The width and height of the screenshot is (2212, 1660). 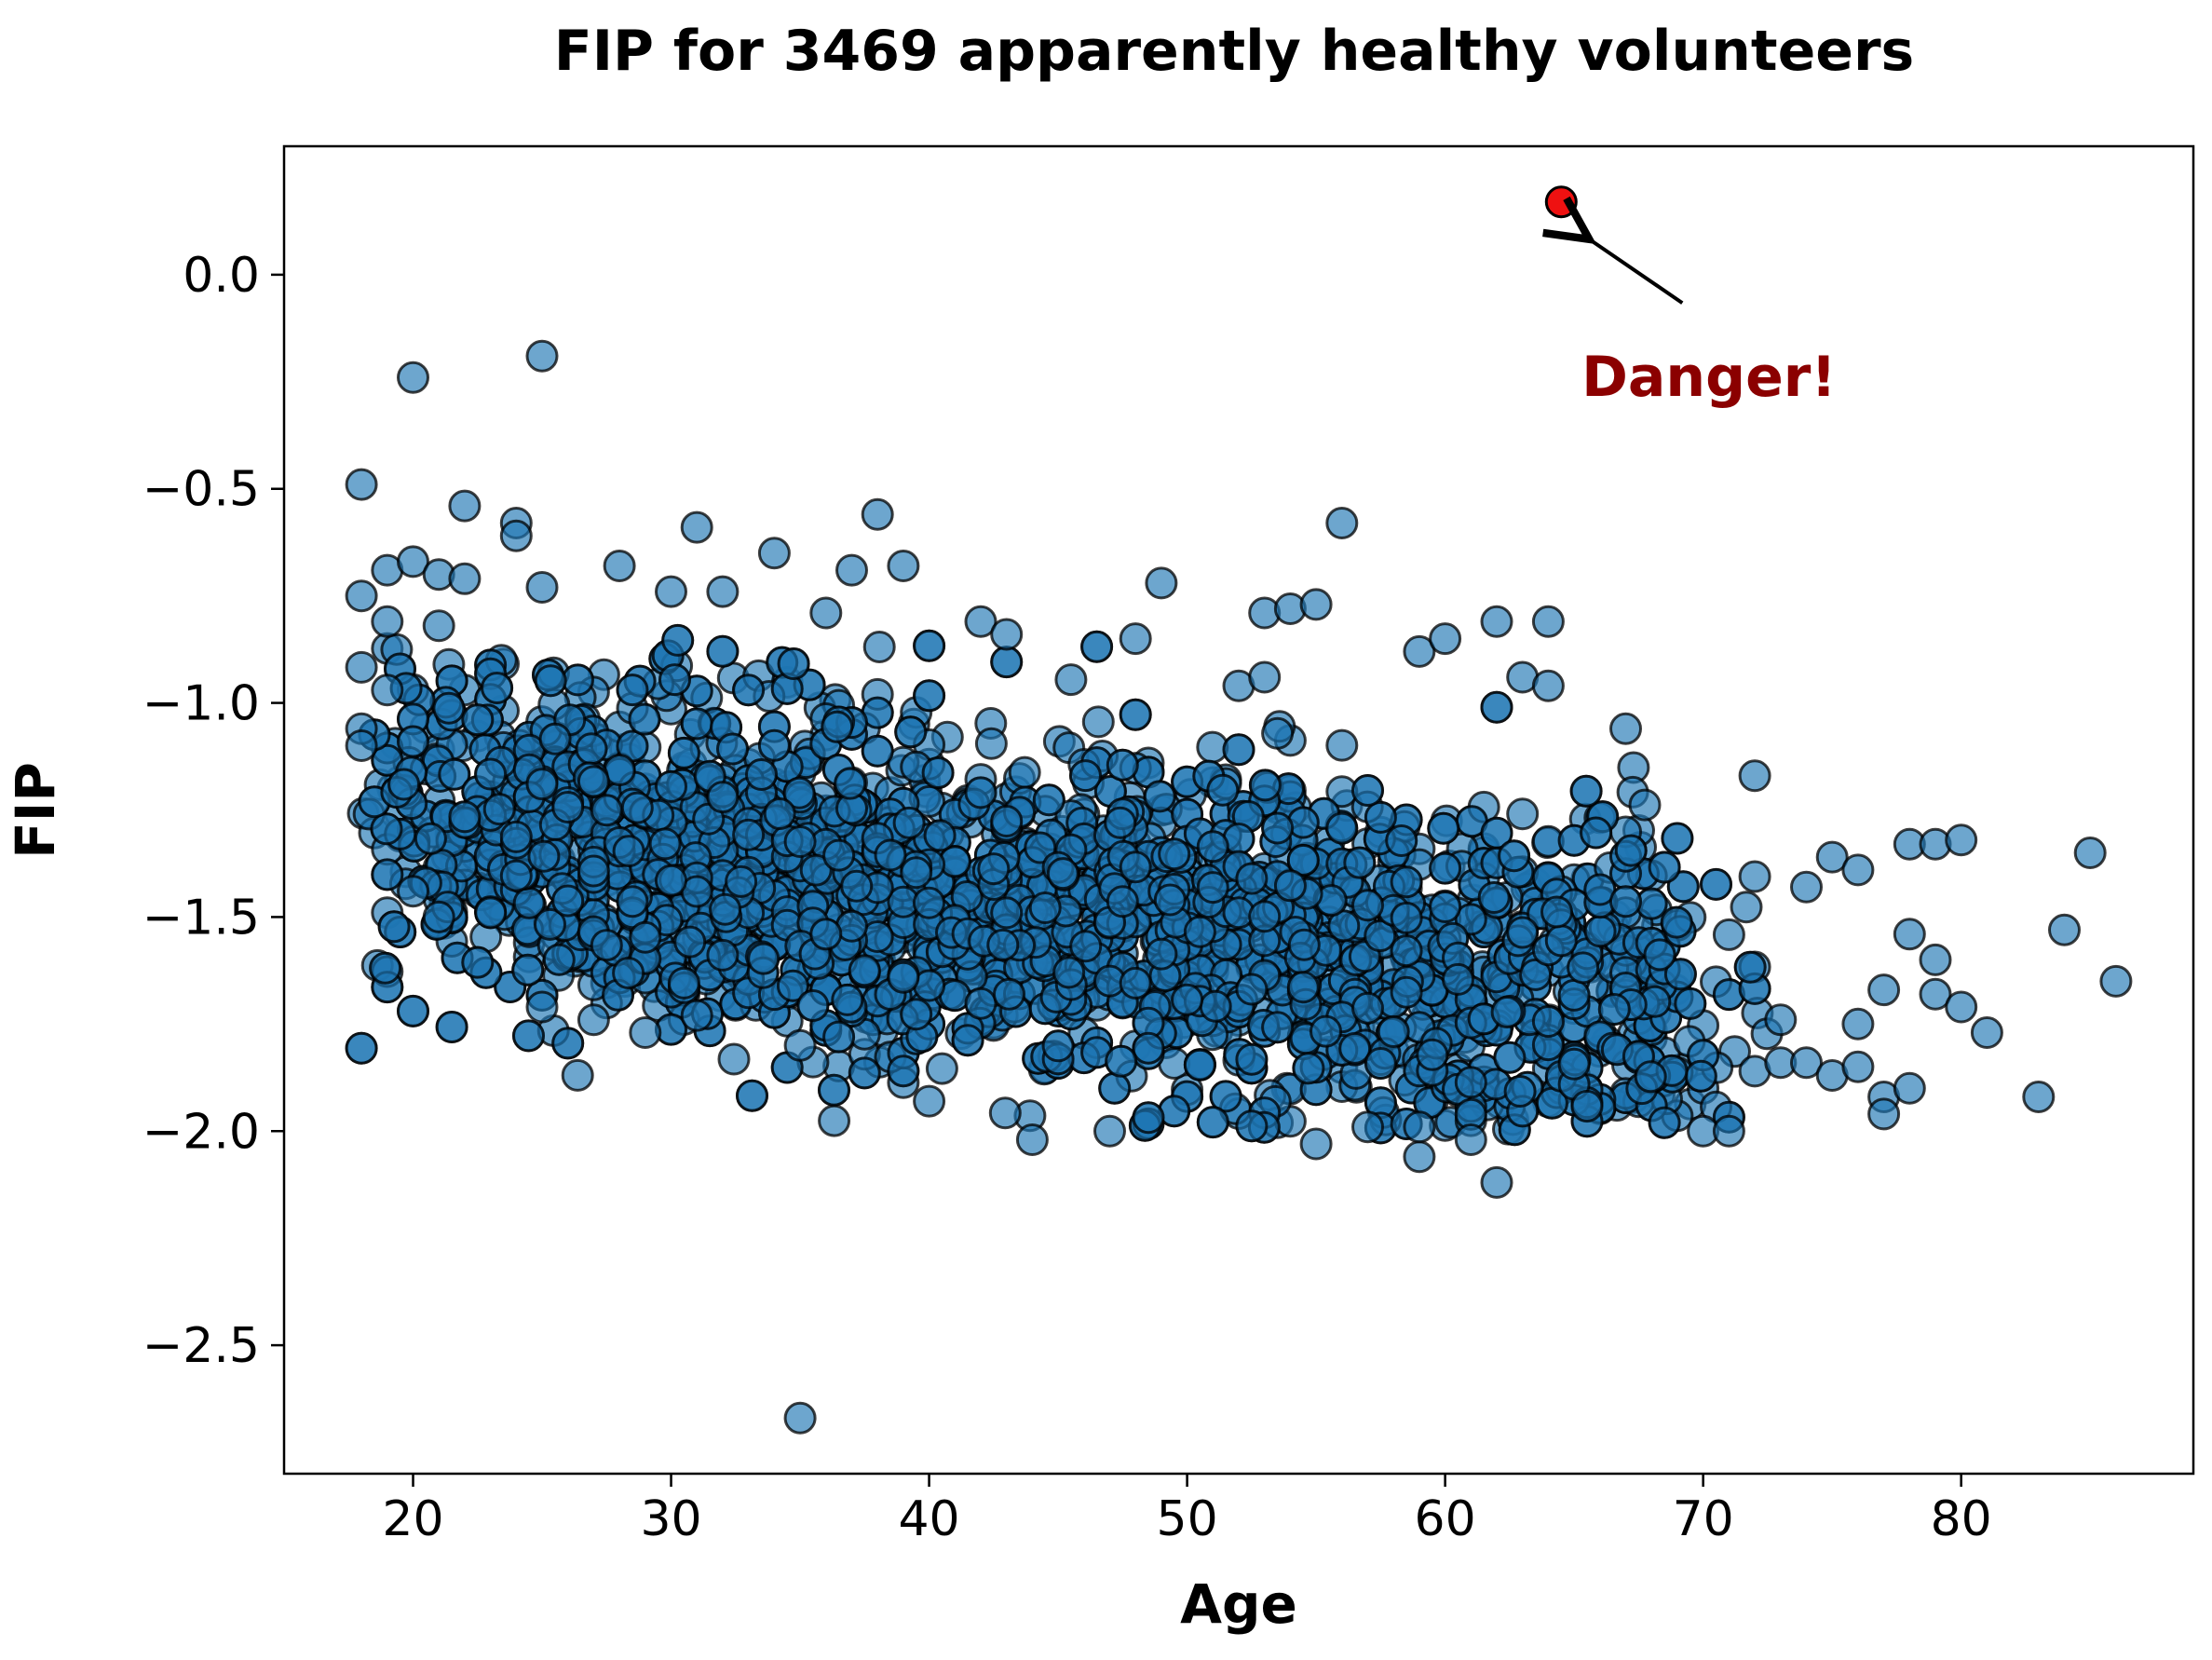 What do you see at coordinates (213, 811) in the screenshot?
I see `y-axis-ticks: 0.0 −0.5 −1.0 −1.5 −2.0 −2.5` at bounding box center [213, 811].